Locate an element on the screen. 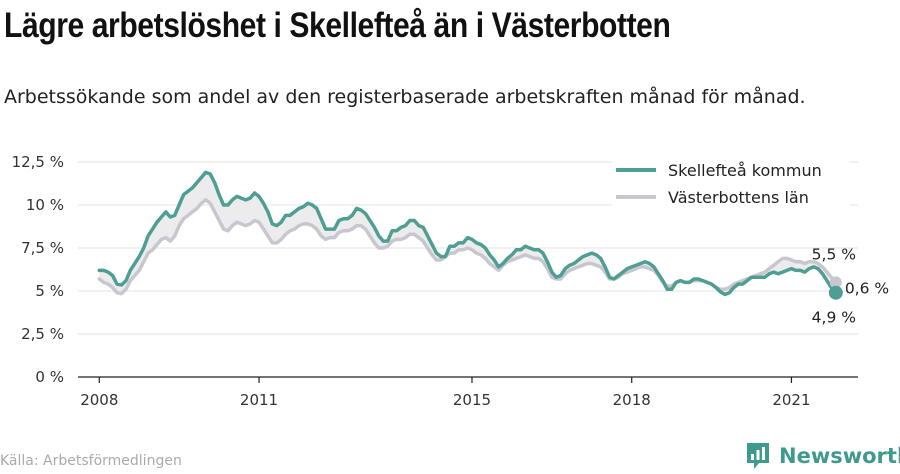 The height and width of the screenshot is (474, 900). end-annotations: 5,5 % 0,6 % 4,9 % is located at coordinates (850, 285).